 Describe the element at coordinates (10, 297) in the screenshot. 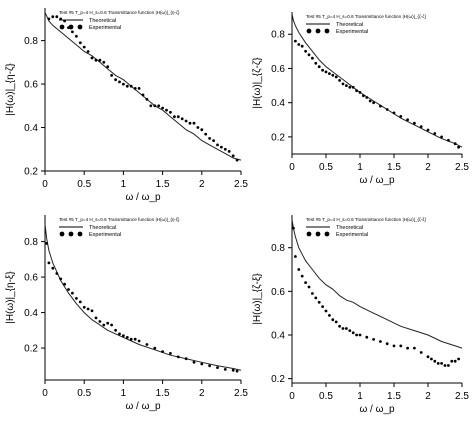

I see `y-axis-label: |H(ω)|_{η-ξ}` at that location.